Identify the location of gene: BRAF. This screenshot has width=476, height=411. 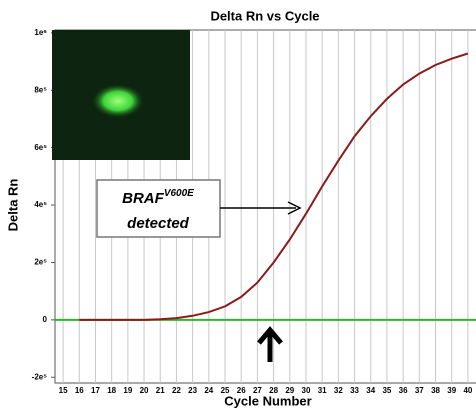
(143, 198).